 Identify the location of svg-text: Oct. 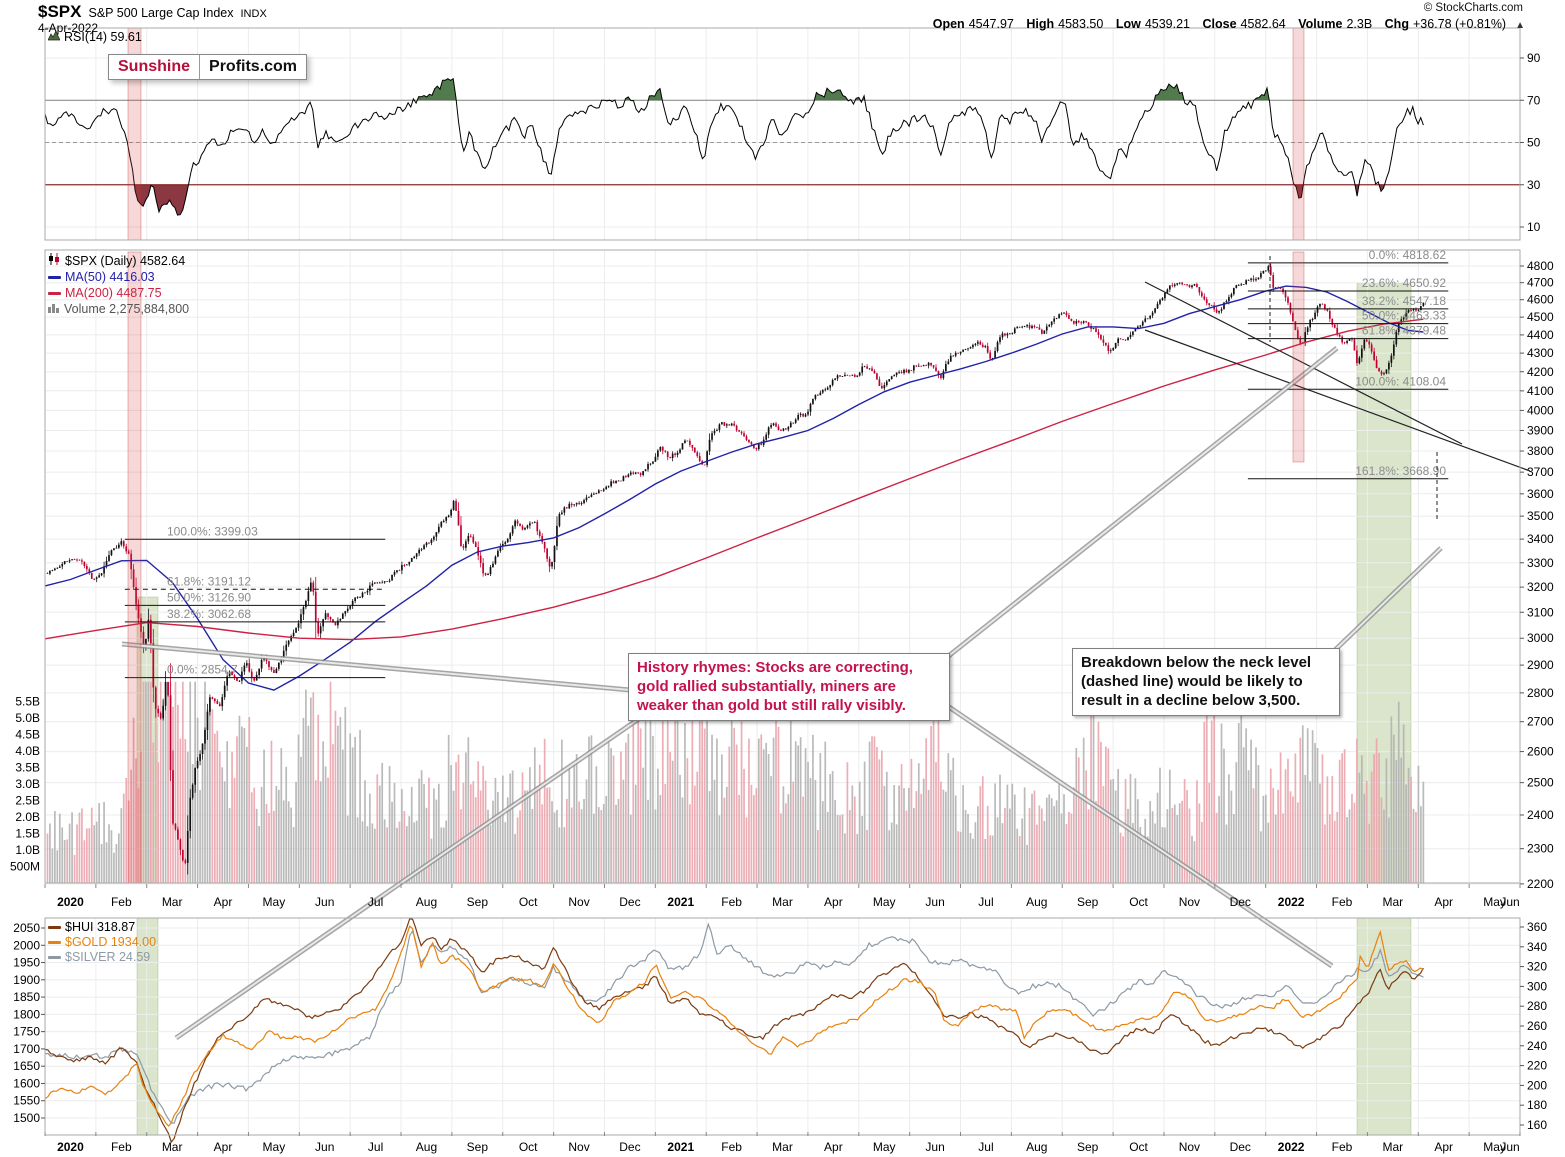
(528, 902).